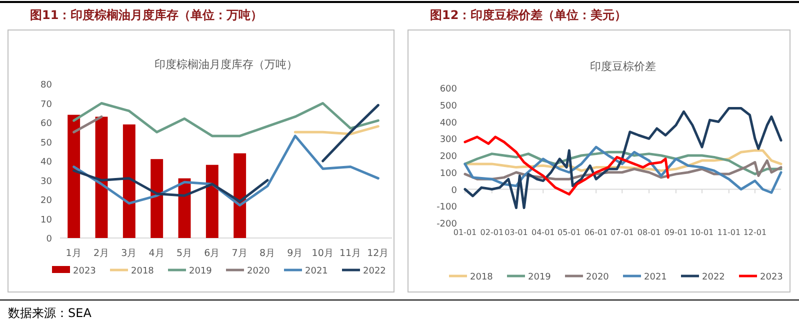  What do you see at coordinates (528, 15) in the screenshot?
I see `chart-title: 图12：印度豆棕价差（单位：美元）` at bounding box center [528, 15].